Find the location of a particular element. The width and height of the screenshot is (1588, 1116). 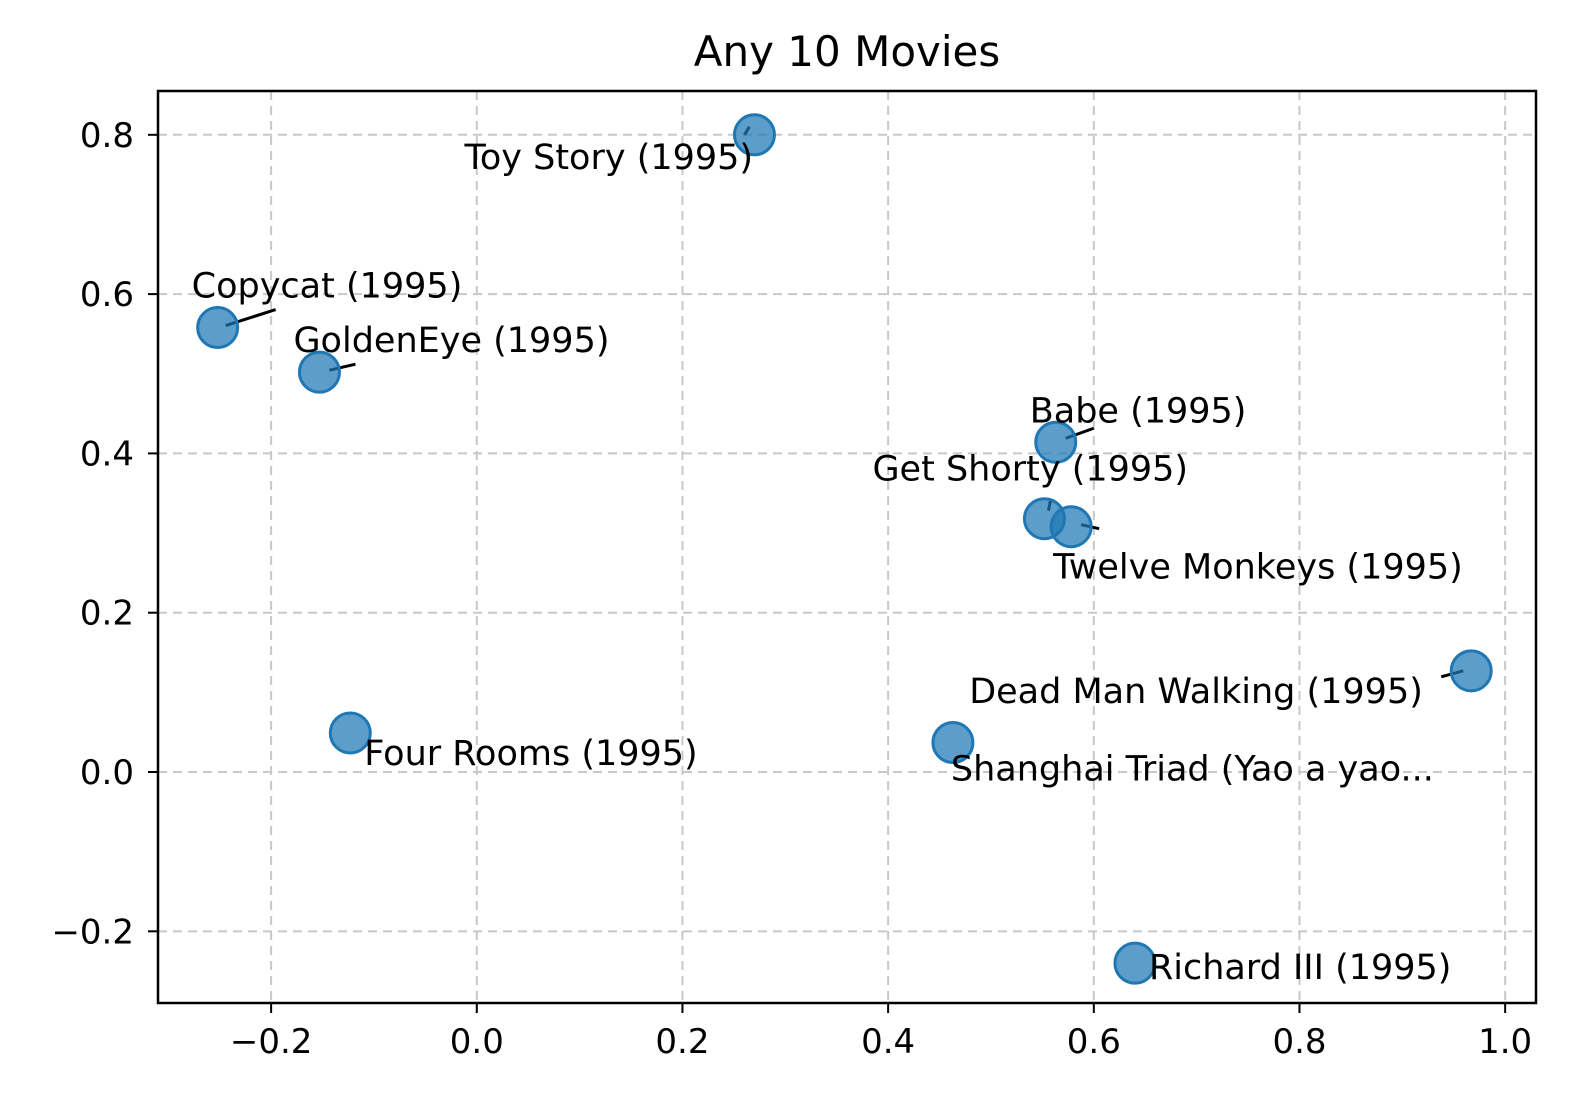

chart-title: Any 10 Movies is located at coordinates (847, 51).